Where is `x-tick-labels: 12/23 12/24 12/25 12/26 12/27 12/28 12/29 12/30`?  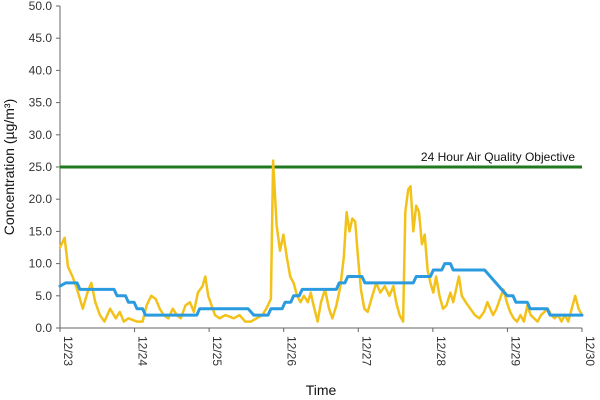 x-tick-labels: 12/23 12/24 12/25 12/26 12/27 12/28 12/29 12/30 is located at coordinates (328, 347).